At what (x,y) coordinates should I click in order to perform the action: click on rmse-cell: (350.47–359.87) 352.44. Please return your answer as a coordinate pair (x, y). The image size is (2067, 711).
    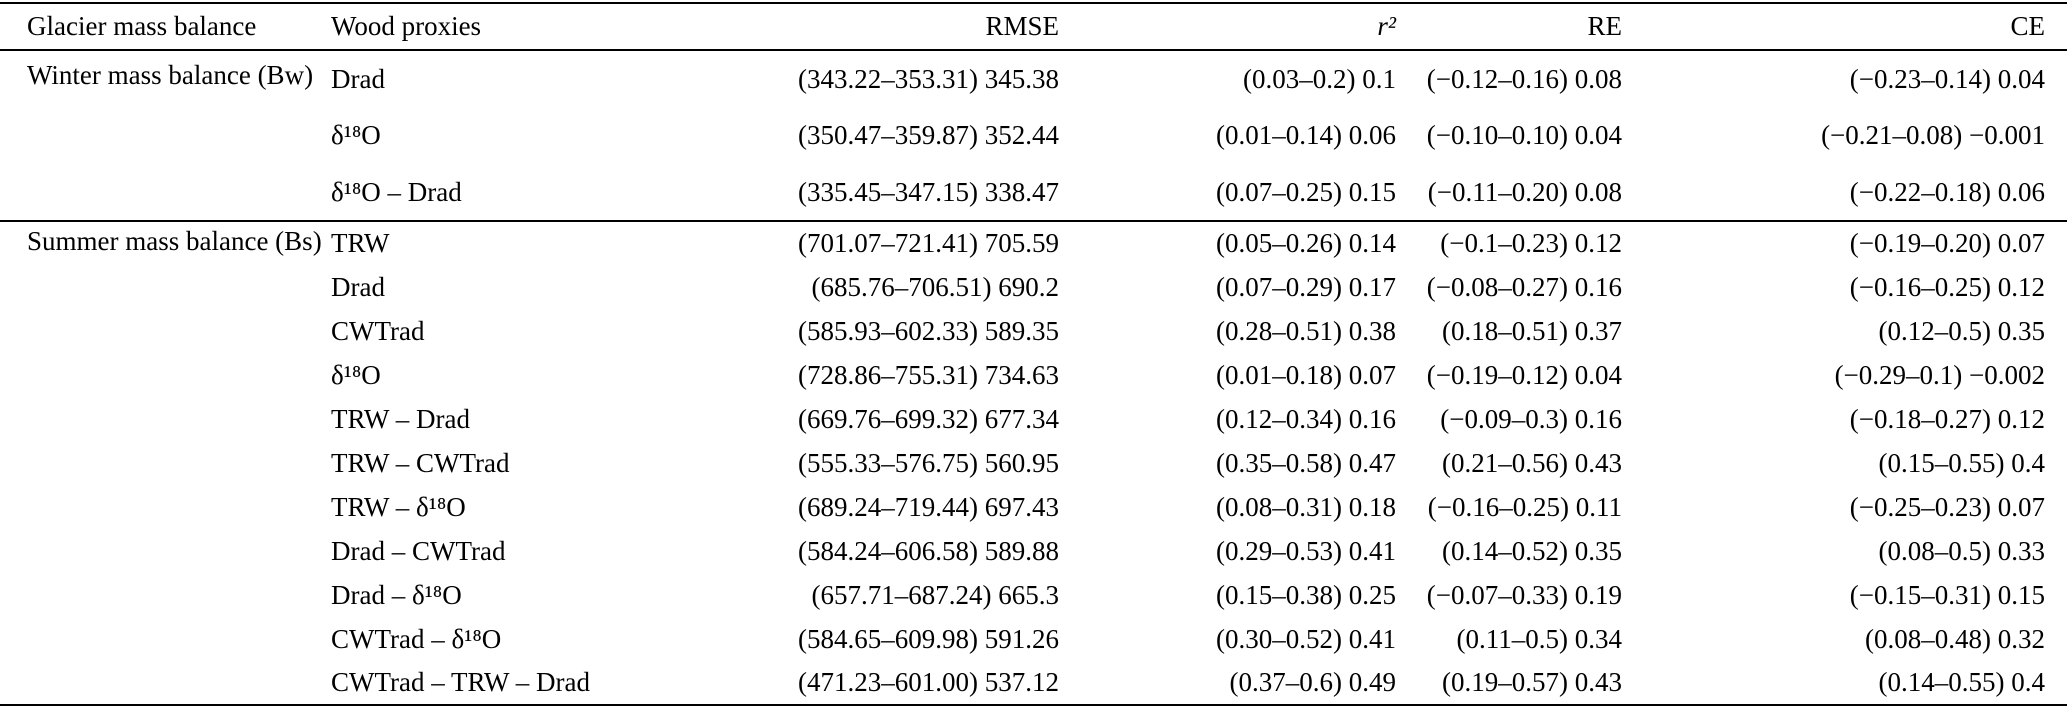
    Looking at the image, I should click on (928, 135).